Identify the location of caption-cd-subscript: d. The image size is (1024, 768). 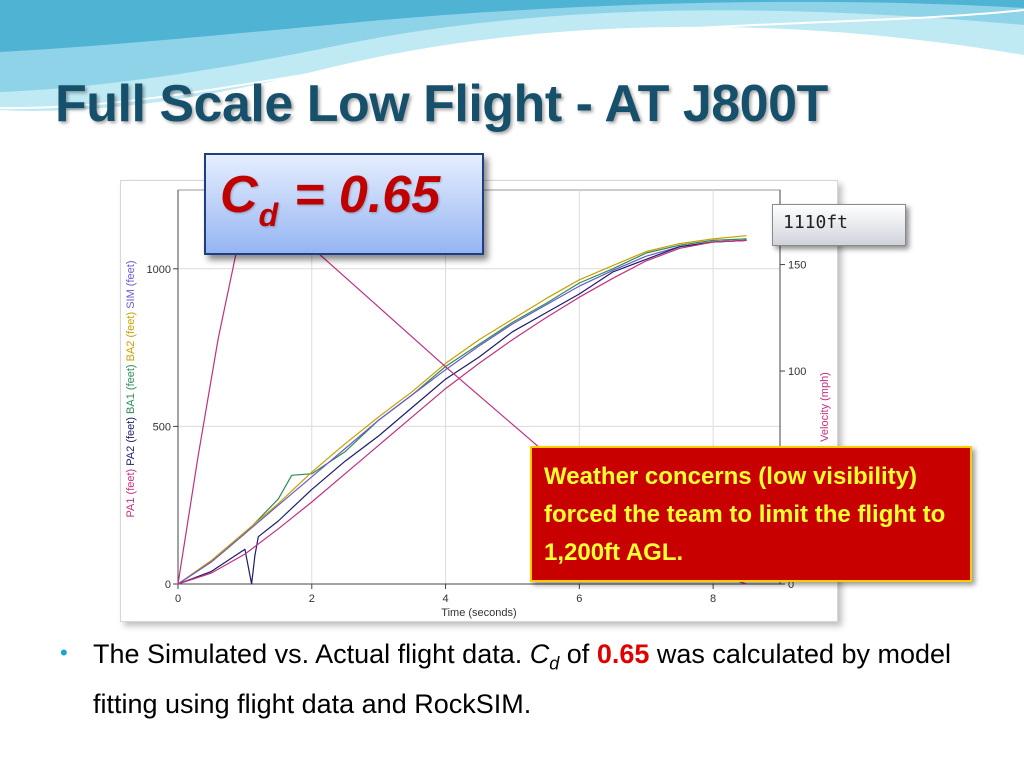
(554, 663).